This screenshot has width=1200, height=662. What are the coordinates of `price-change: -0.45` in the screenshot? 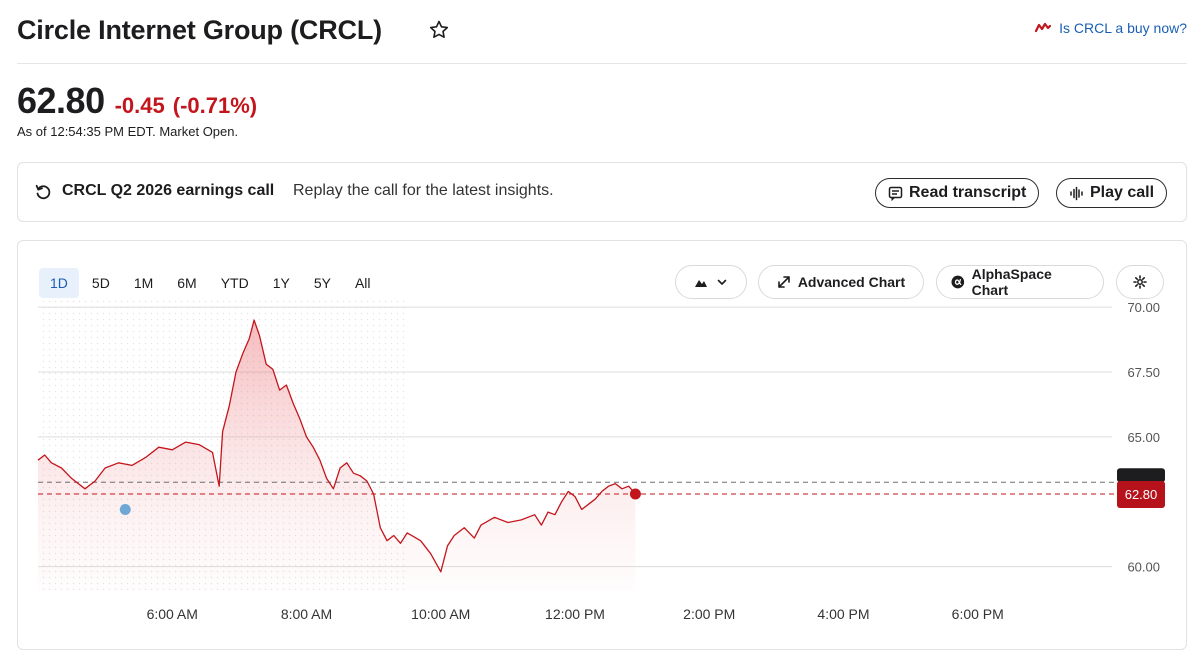 It's located at (139, 105).